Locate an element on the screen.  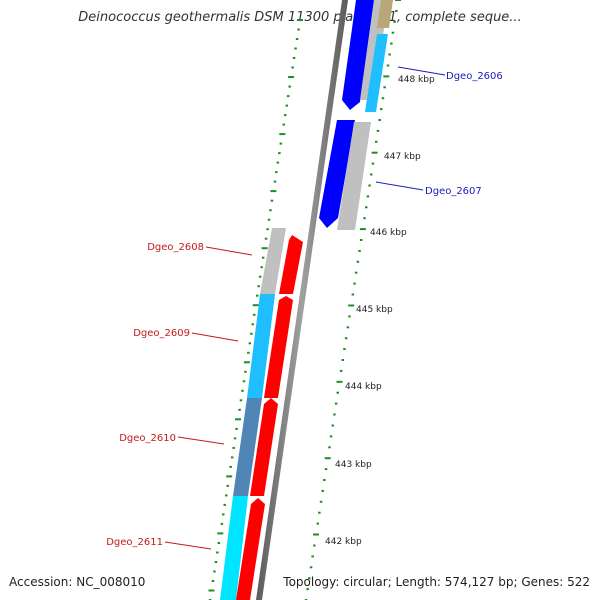
gene-label-dgeo-2611: Dgeo_2611 is located at coordinates (134, 542).